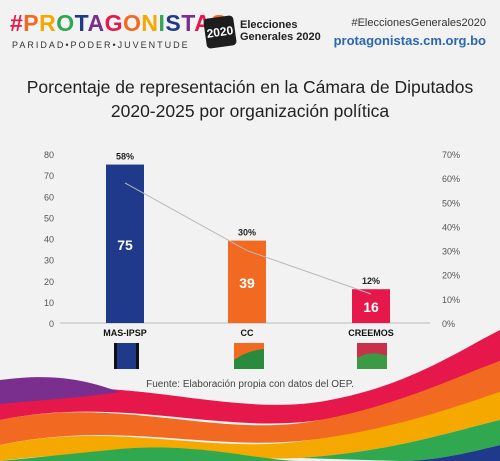 Image resolution: width=500 pixels, height=461 pixels. I want to click on right-axis-tick-label: 60%, so click(451, 179).